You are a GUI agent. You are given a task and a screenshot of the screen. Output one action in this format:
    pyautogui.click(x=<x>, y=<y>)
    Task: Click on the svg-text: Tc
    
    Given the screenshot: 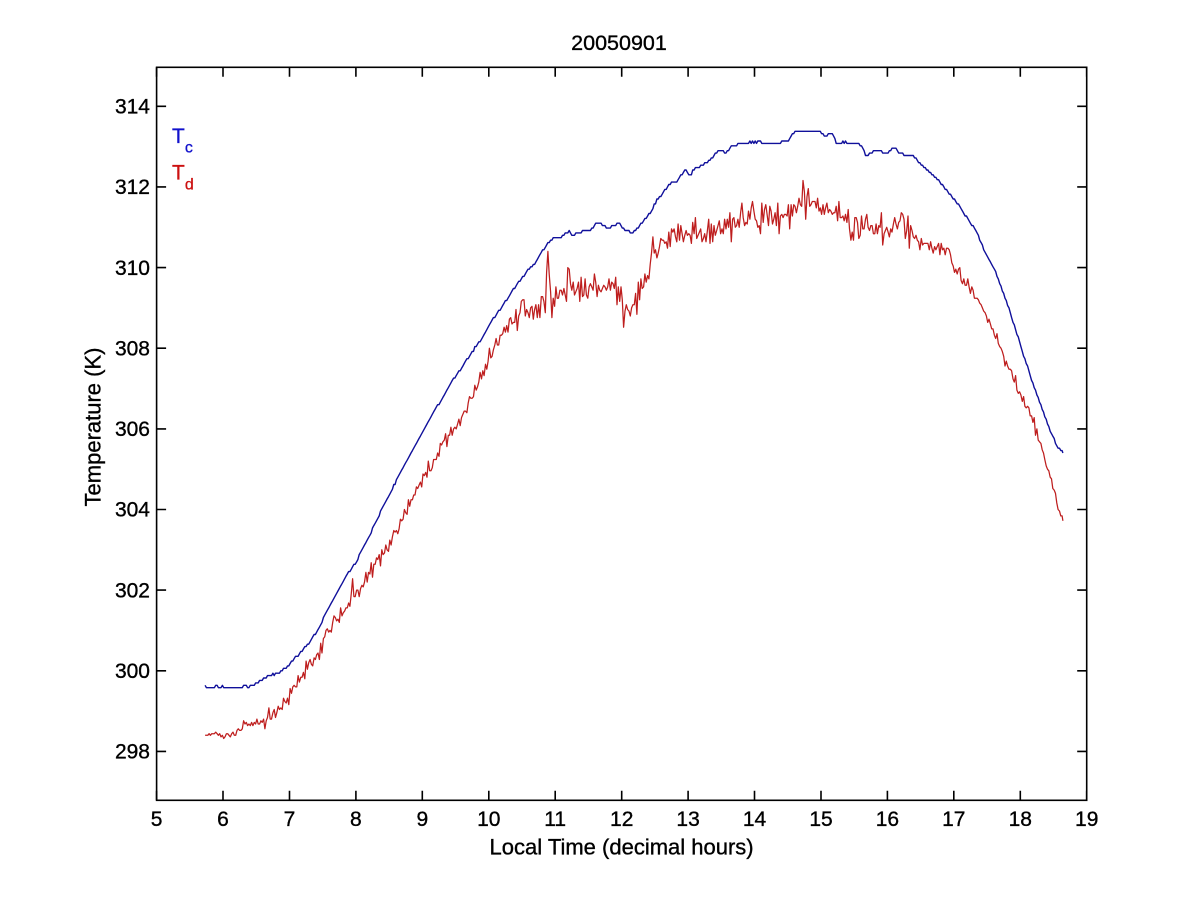 What is the action you would take?
    pyautogui.click(x=182, y=141)
    